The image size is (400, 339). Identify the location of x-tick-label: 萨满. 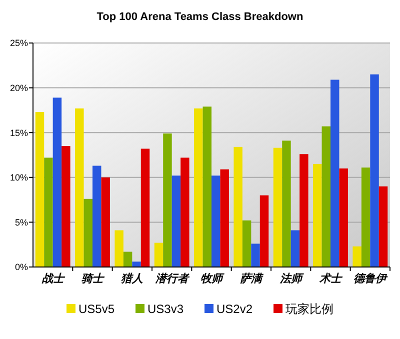
(252, 278).